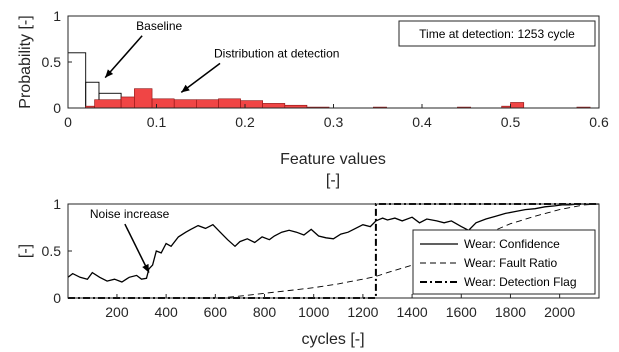 The height and width of the screenshot is (352, 619). I want to click on bottom-x-tick-label: 2000, so click(559, 312).